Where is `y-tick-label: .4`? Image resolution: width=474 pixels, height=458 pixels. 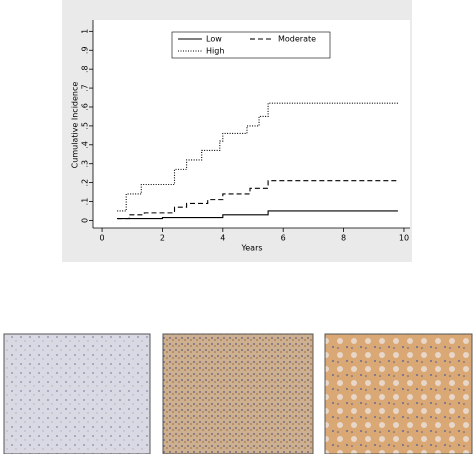
y-tick-label: .4 is located at coordinates (85, 145).